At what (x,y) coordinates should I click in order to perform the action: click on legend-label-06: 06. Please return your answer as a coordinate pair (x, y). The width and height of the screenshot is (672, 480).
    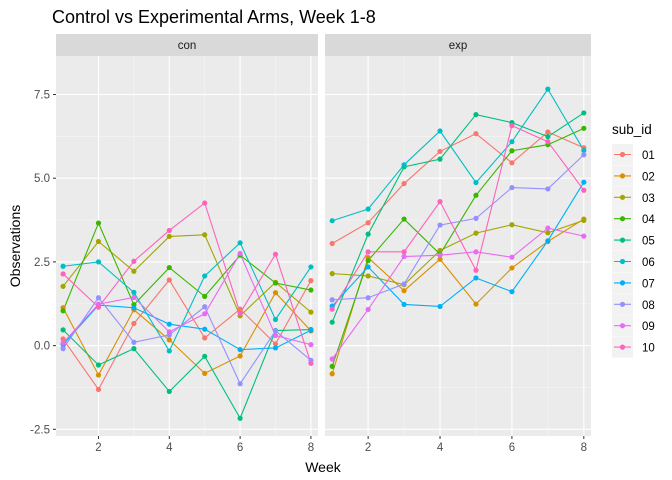
    Looking at the image, I should click on (648, 263).